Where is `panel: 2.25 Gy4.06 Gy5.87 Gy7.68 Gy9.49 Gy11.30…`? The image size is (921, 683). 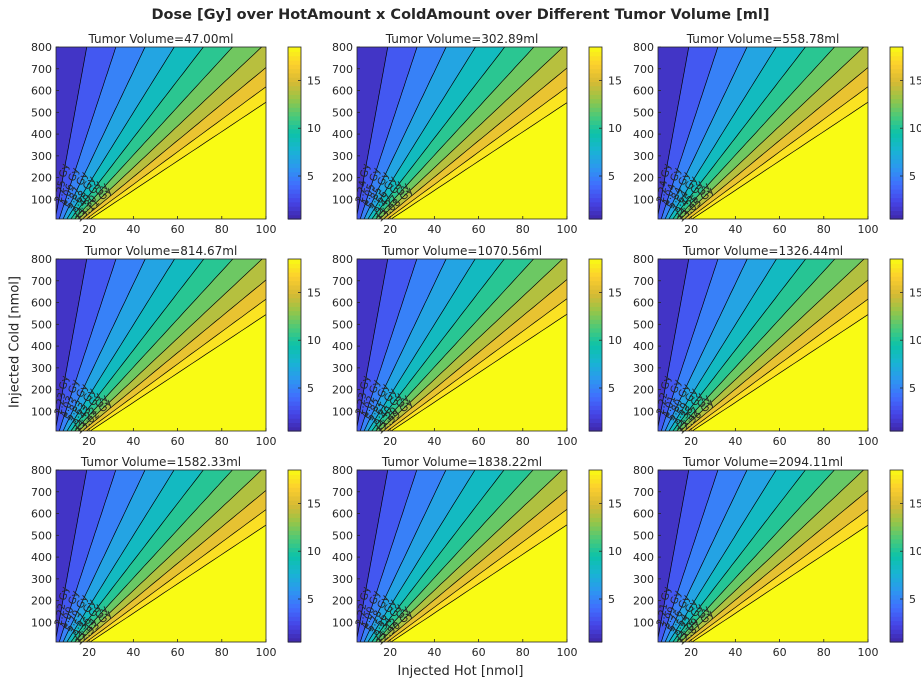
panel: 2.25 Gy4.06 Gy5.87 Gy7.68 Gy9.49 Gy11.30… is located at coordinates (176, 134).